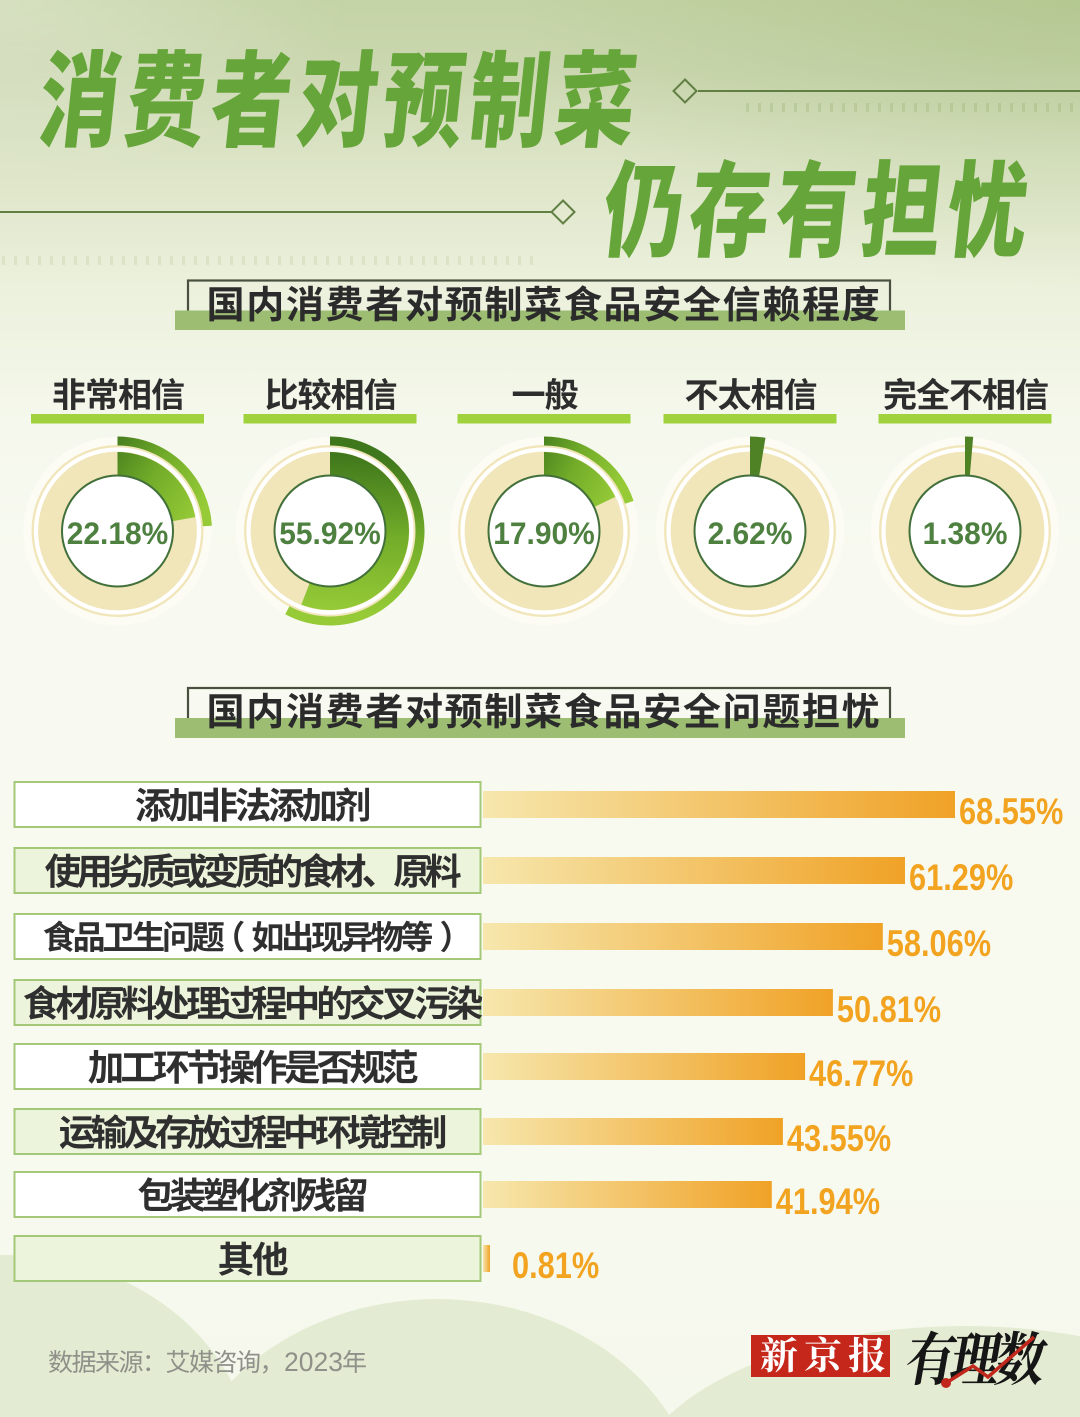 The width and height of the screenshot is (1080, 1417). Describe the element at coordinates (117, 533) in the screenshot. I see `svg-text: 22.18%` at that location.